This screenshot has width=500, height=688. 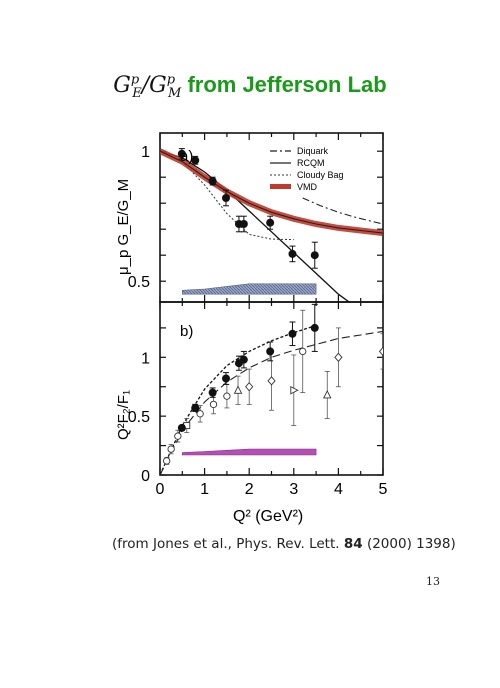 I want to click on vmd-curve, so click(x=271, y=192).